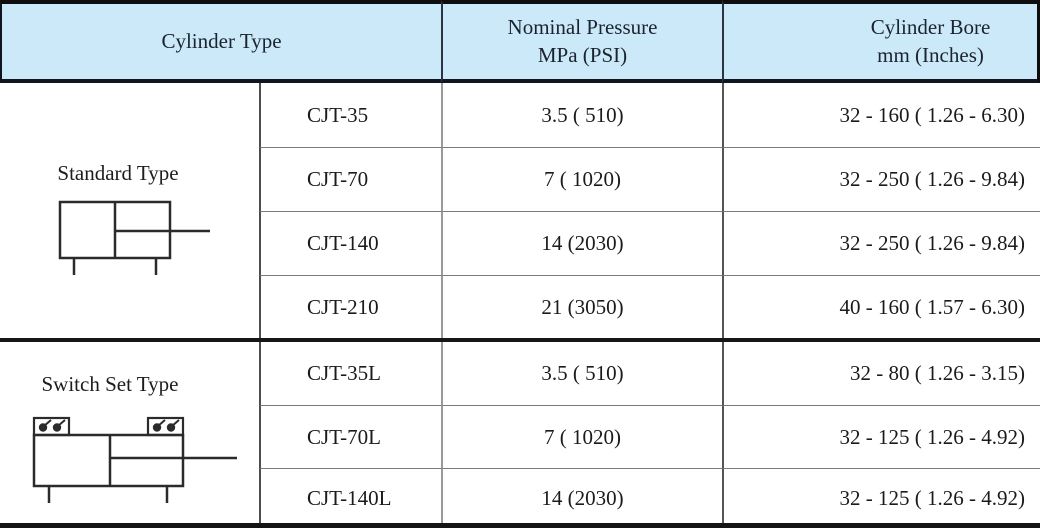  I want to click on header-cylinder-type: Cylinder Type, so click(220, 41).